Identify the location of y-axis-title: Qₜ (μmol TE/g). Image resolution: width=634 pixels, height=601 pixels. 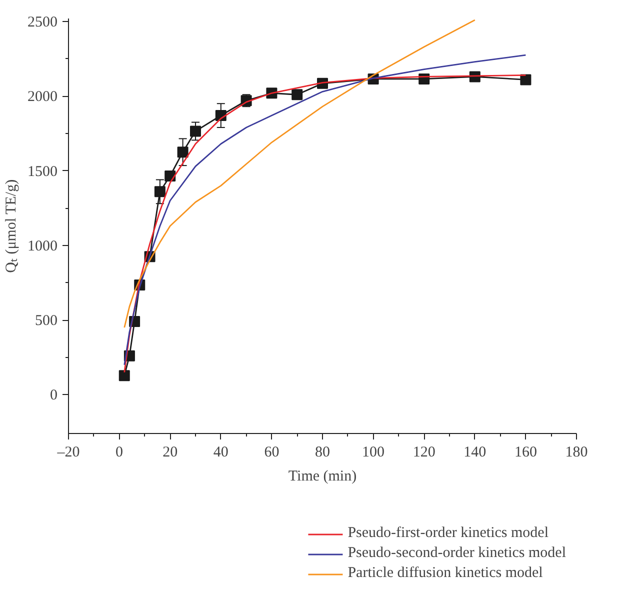
(12, 226).